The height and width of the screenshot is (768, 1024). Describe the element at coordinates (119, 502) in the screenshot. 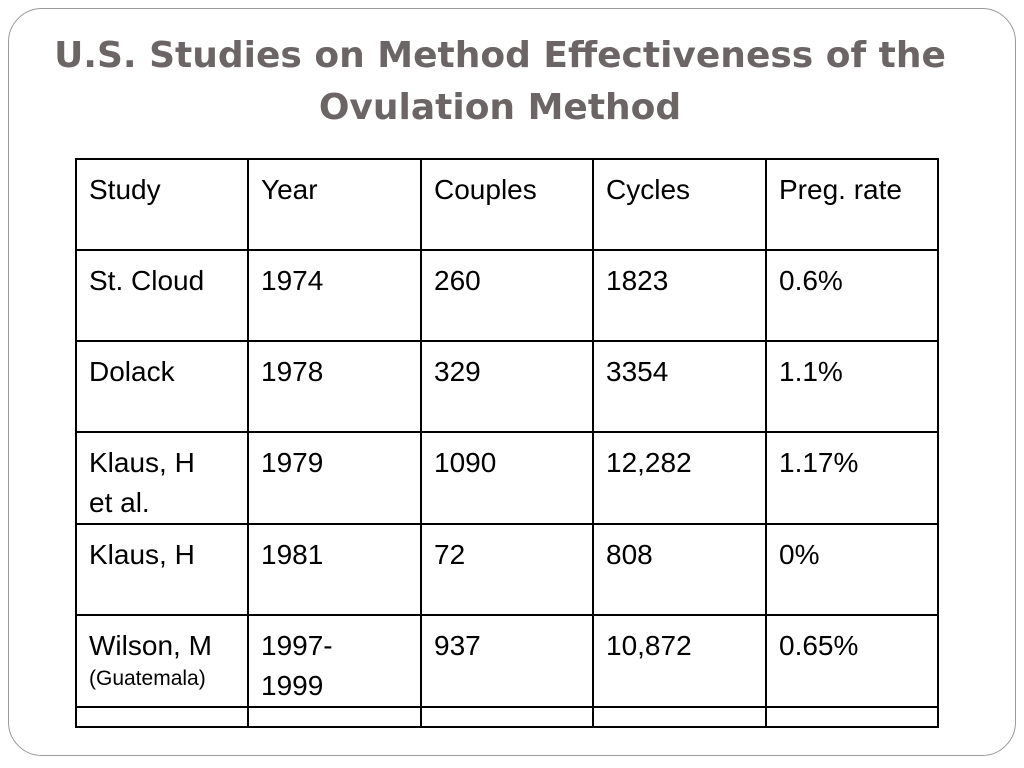

I see `cell-study-line-2: et al.` at that location.